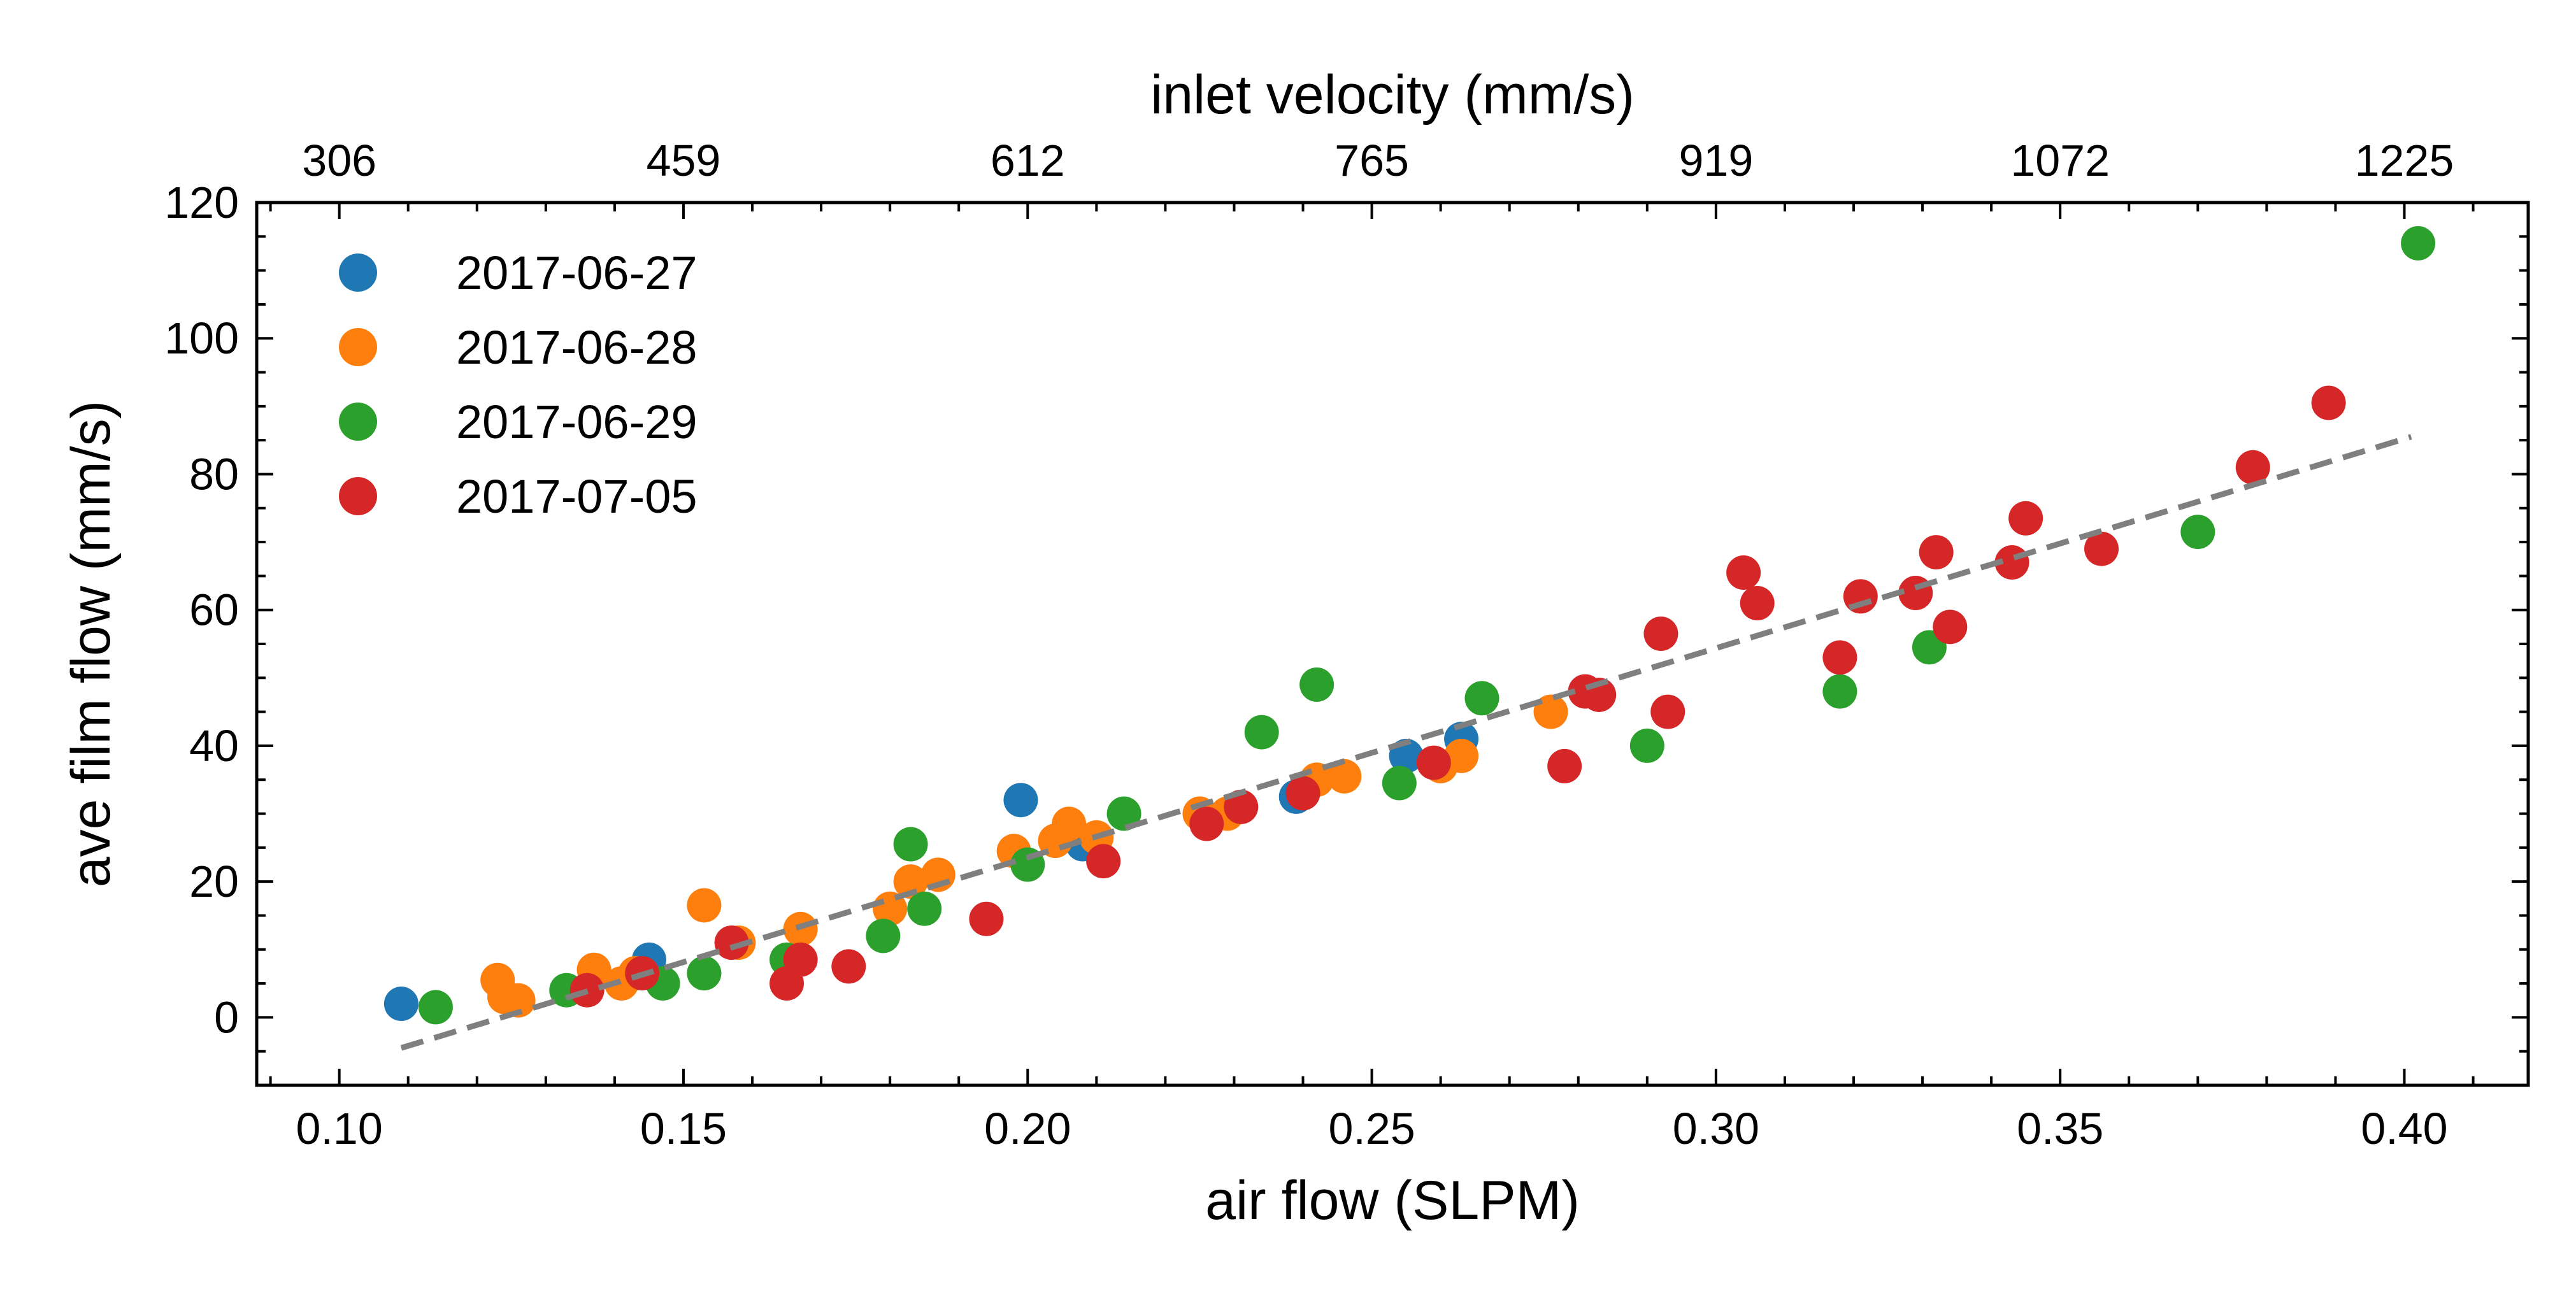  Describe the element at coordinates (1715, 160) in the screenshot. I see `x2-tick-label: 919` at that location.